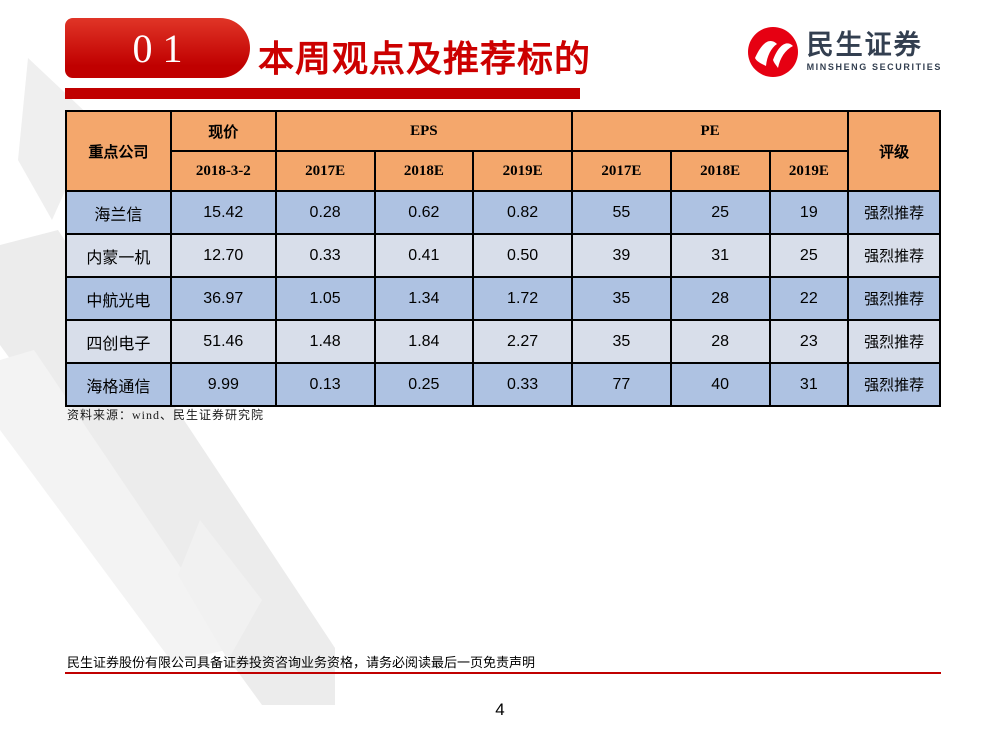 This screenshot has height=750, width=1000. I want to click on cell-eps-2017e: 1.05, so click(325, 298).